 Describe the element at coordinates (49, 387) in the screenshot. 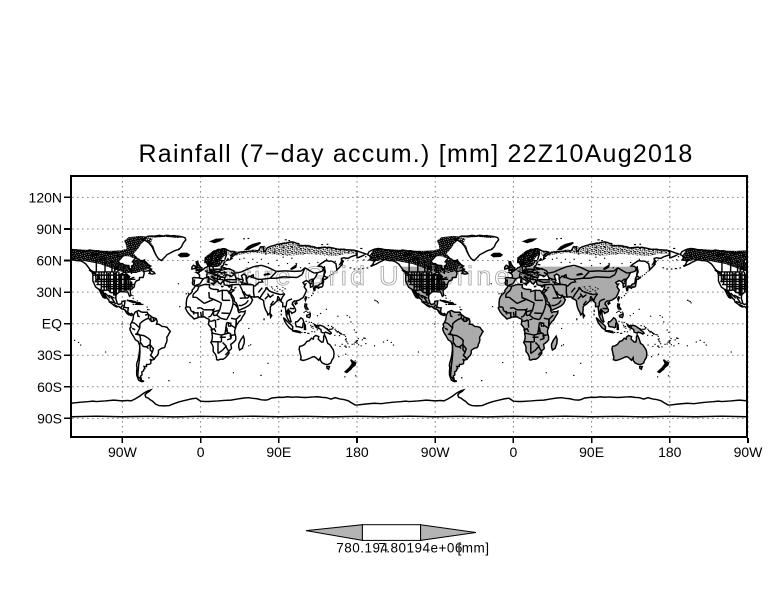

I see `svg-text: 60S` at that location.